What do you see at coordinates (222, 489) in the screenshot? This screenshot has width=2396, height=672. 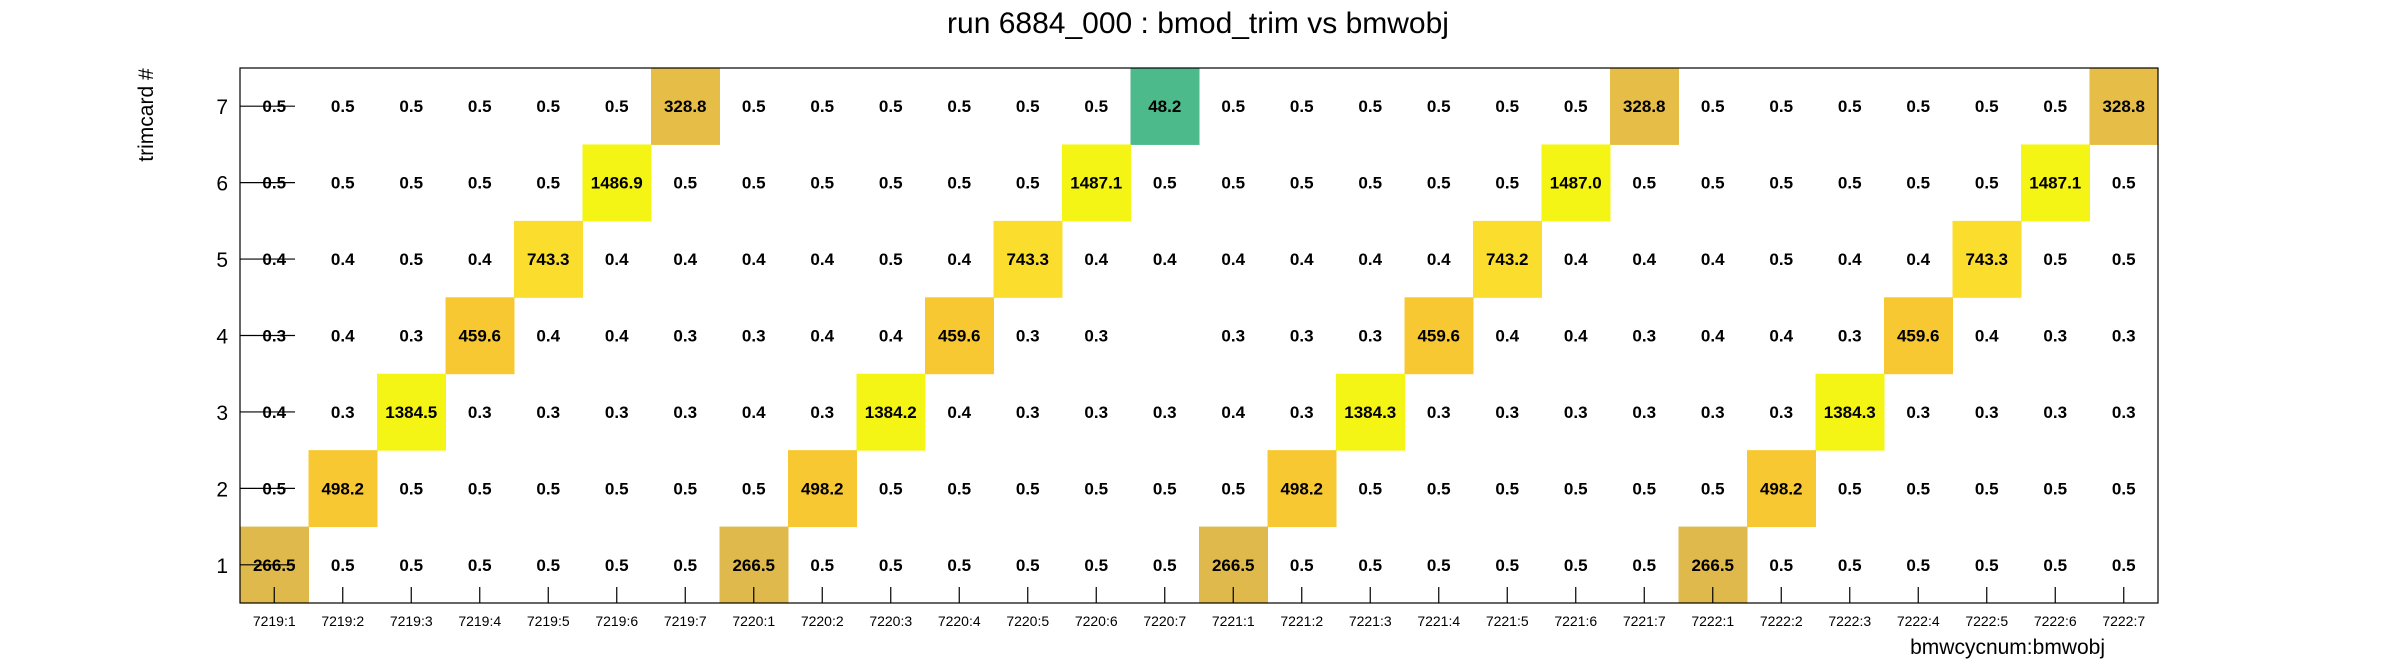 I see `y-tick-label: 2` at bounding box center [222, 489].